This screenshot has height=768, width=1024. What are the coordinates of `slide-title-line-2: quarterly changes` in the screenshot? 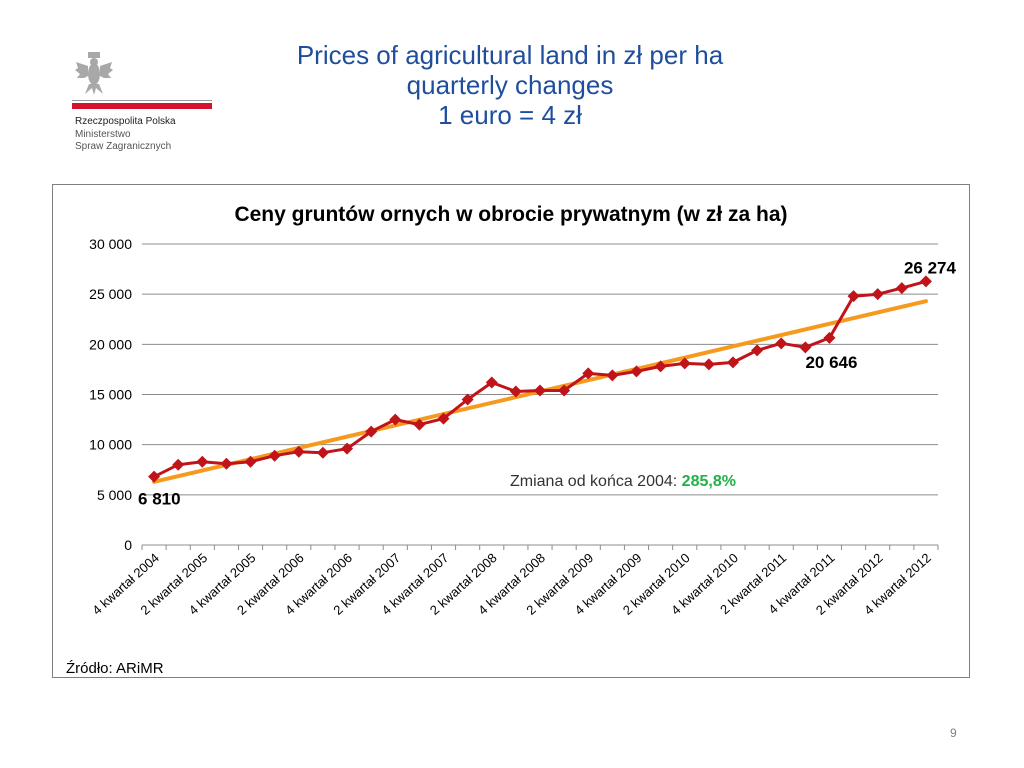 It's located at (510, 85).